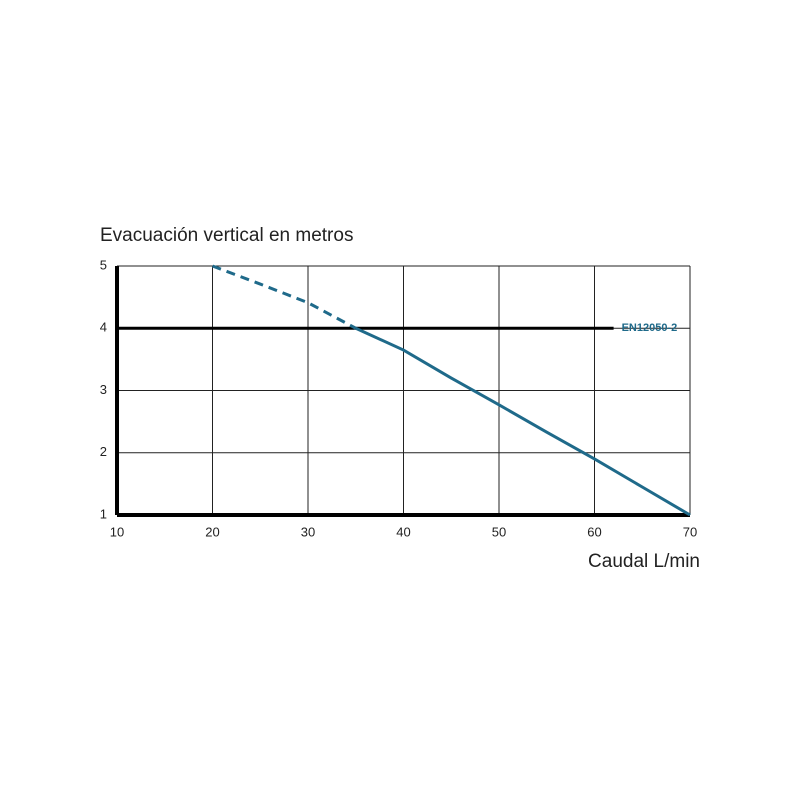 This screenshot has width=800, height=805. What do you see at coordinates (212, 531) in the screenshot?
I see `x-tick-label: 20` at bounding box center [212, 531].